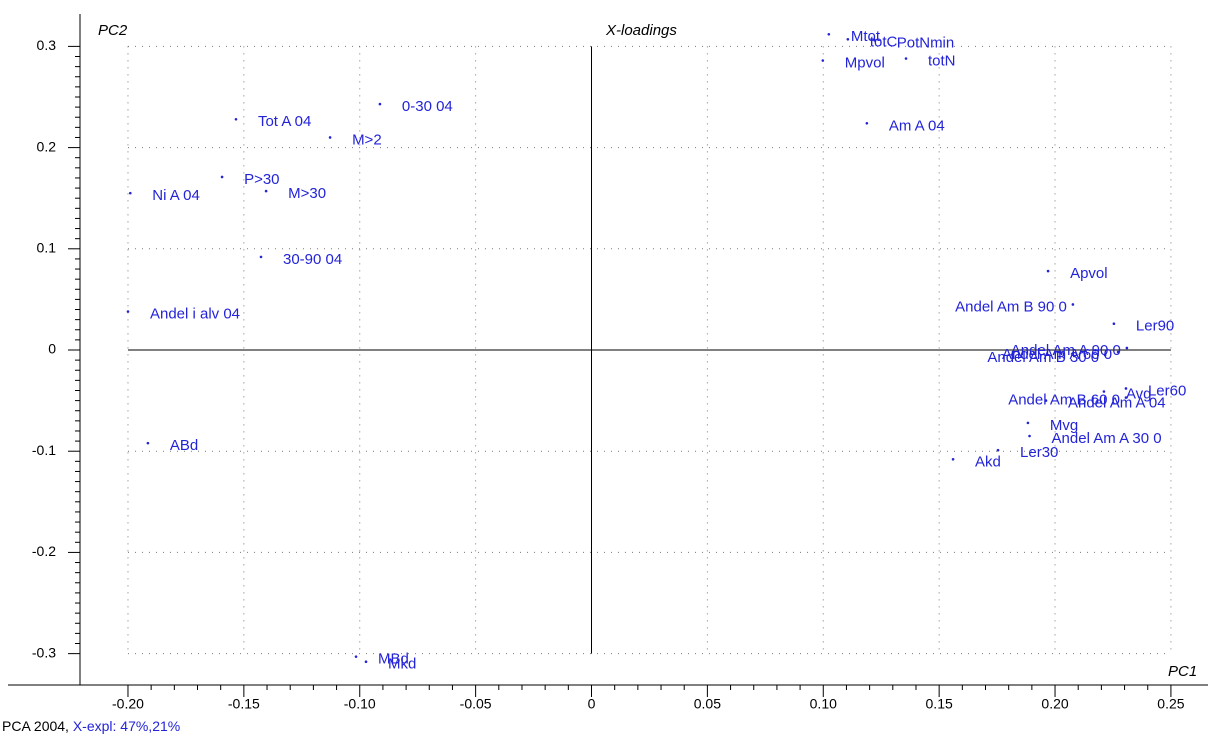  What do you see at coordinates (244, 704) in the screenshot?
I see `x-tick-label: -0.15` at bounding box center [244, 704].